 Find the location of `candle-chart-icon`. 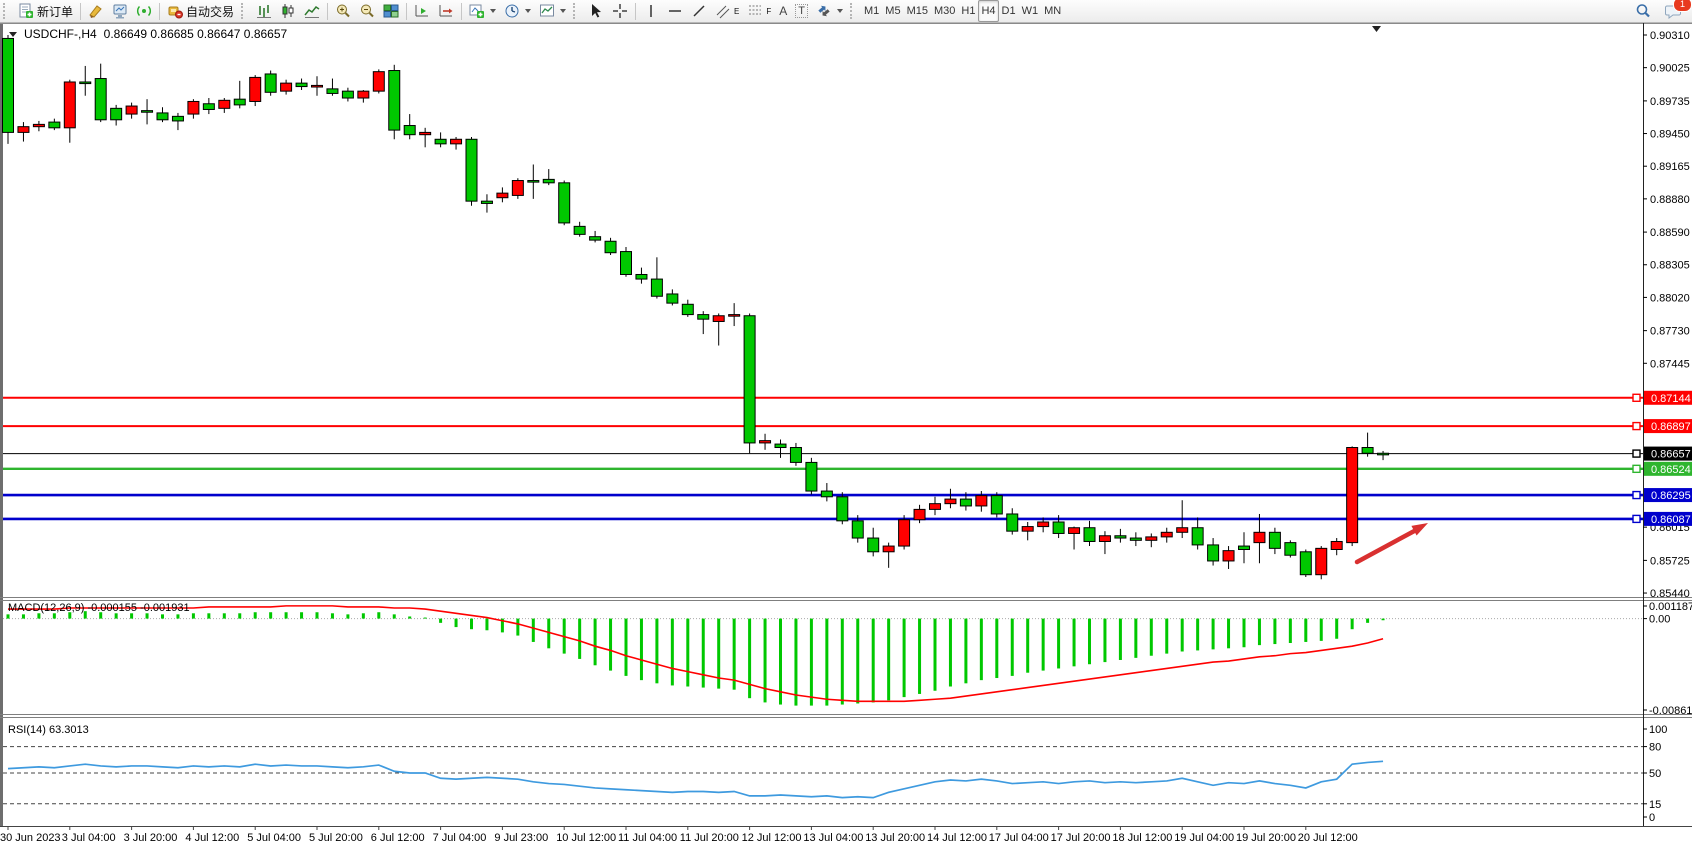

candle-chart-icon is located at coordinates (288, 11).